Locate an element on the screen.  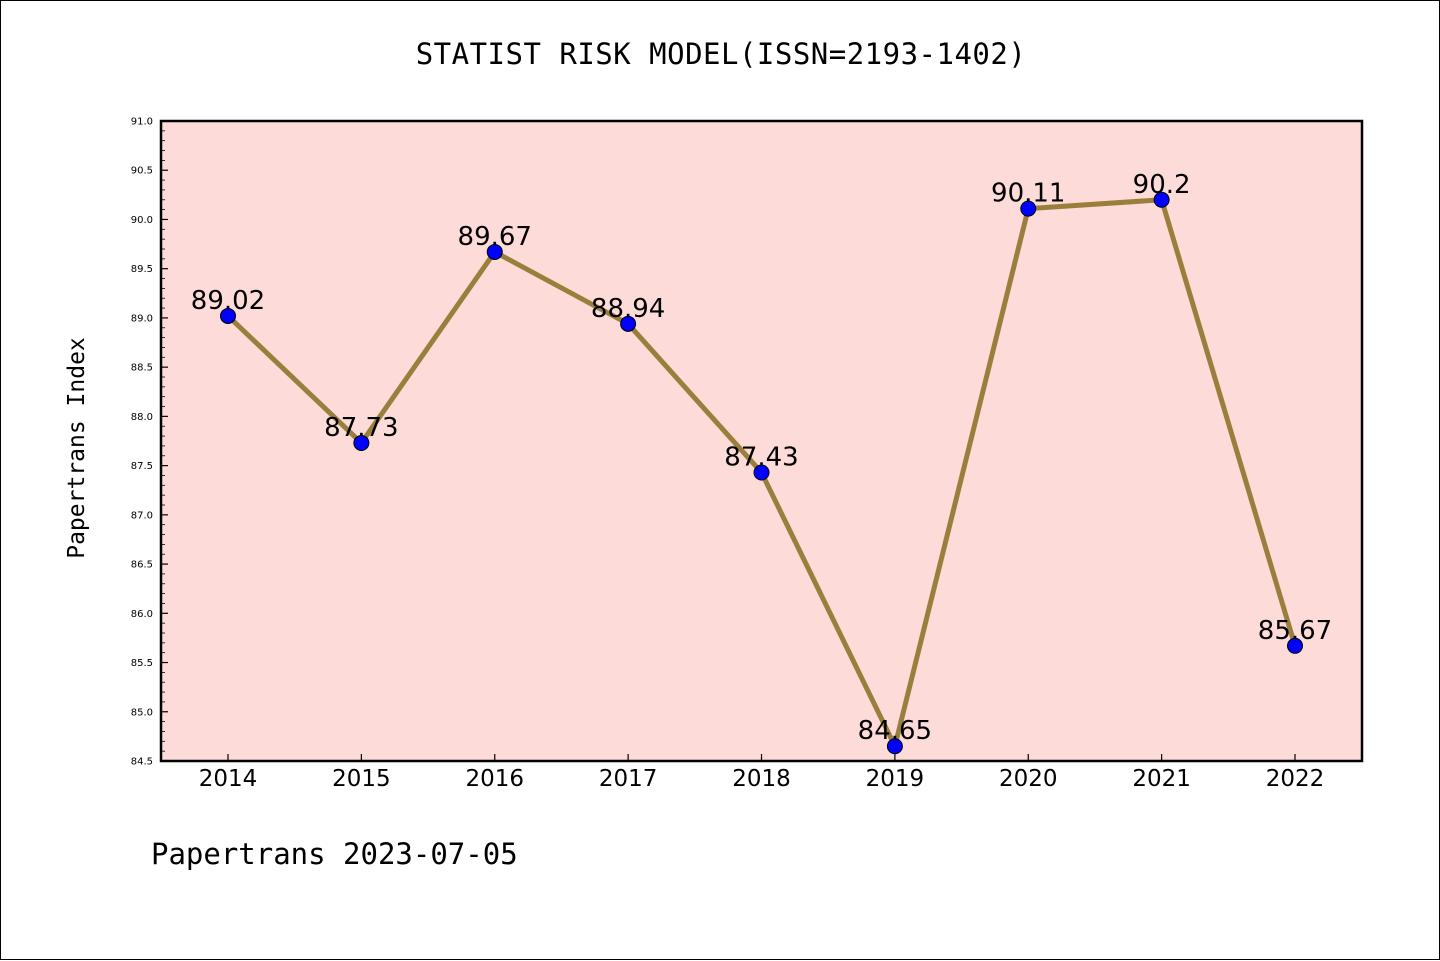
y-tick-label: 86.5 is located at coordinates (142, 565).